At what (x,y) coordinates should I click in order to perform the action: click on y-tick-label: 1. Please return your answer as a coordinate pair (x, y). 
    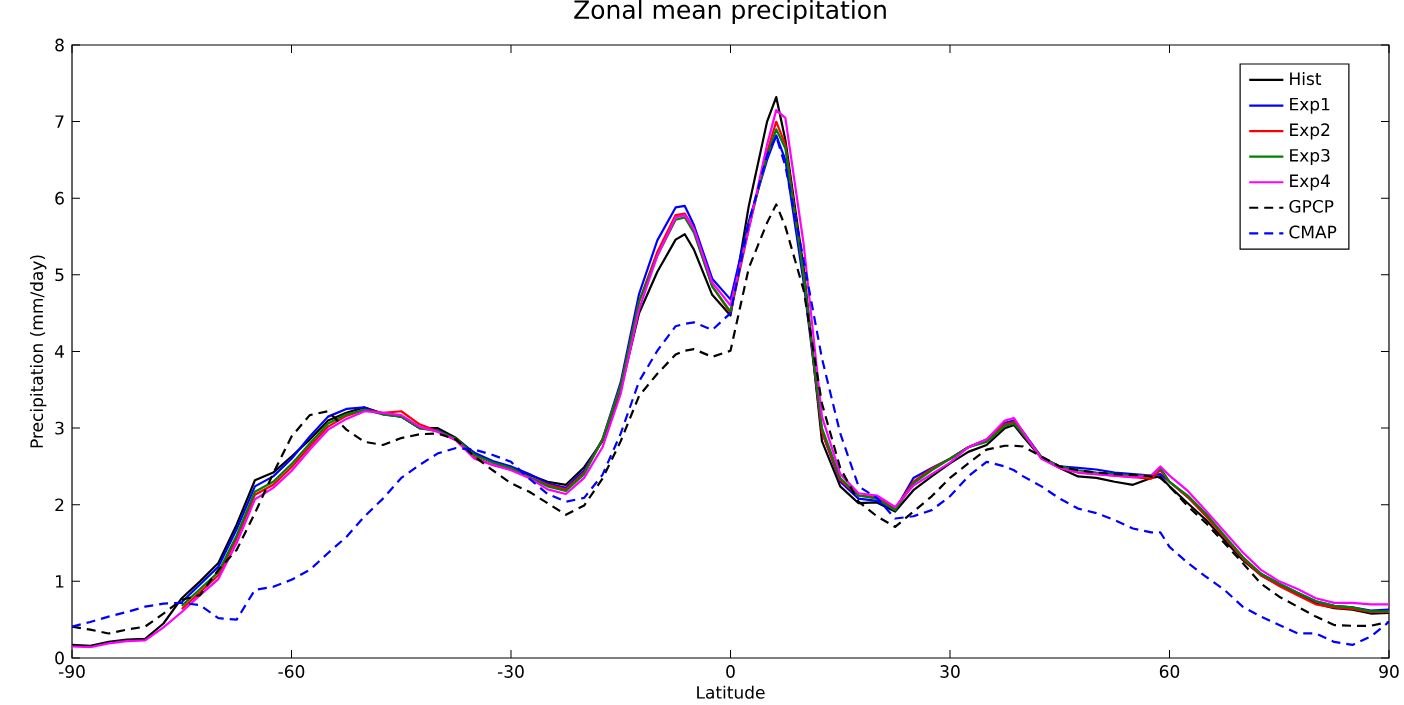
    Looking at the image, I should click on (60, 581).